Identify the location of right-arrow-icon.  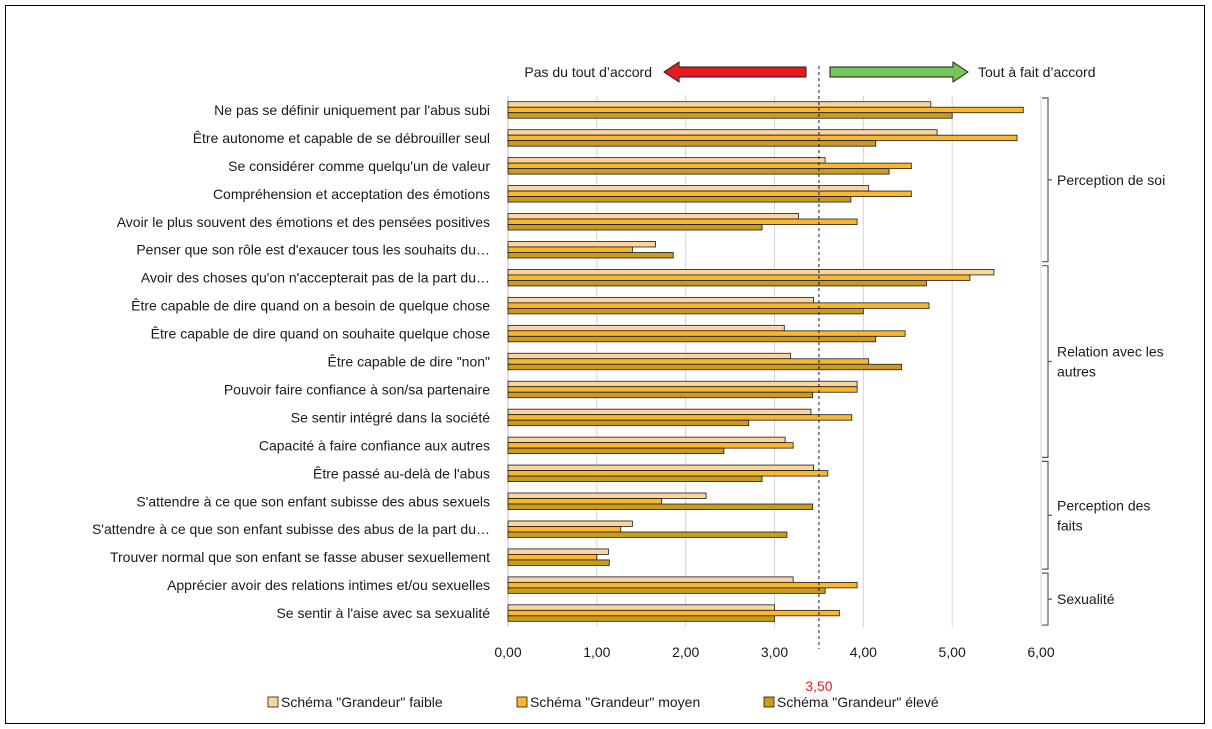
(899, 72).